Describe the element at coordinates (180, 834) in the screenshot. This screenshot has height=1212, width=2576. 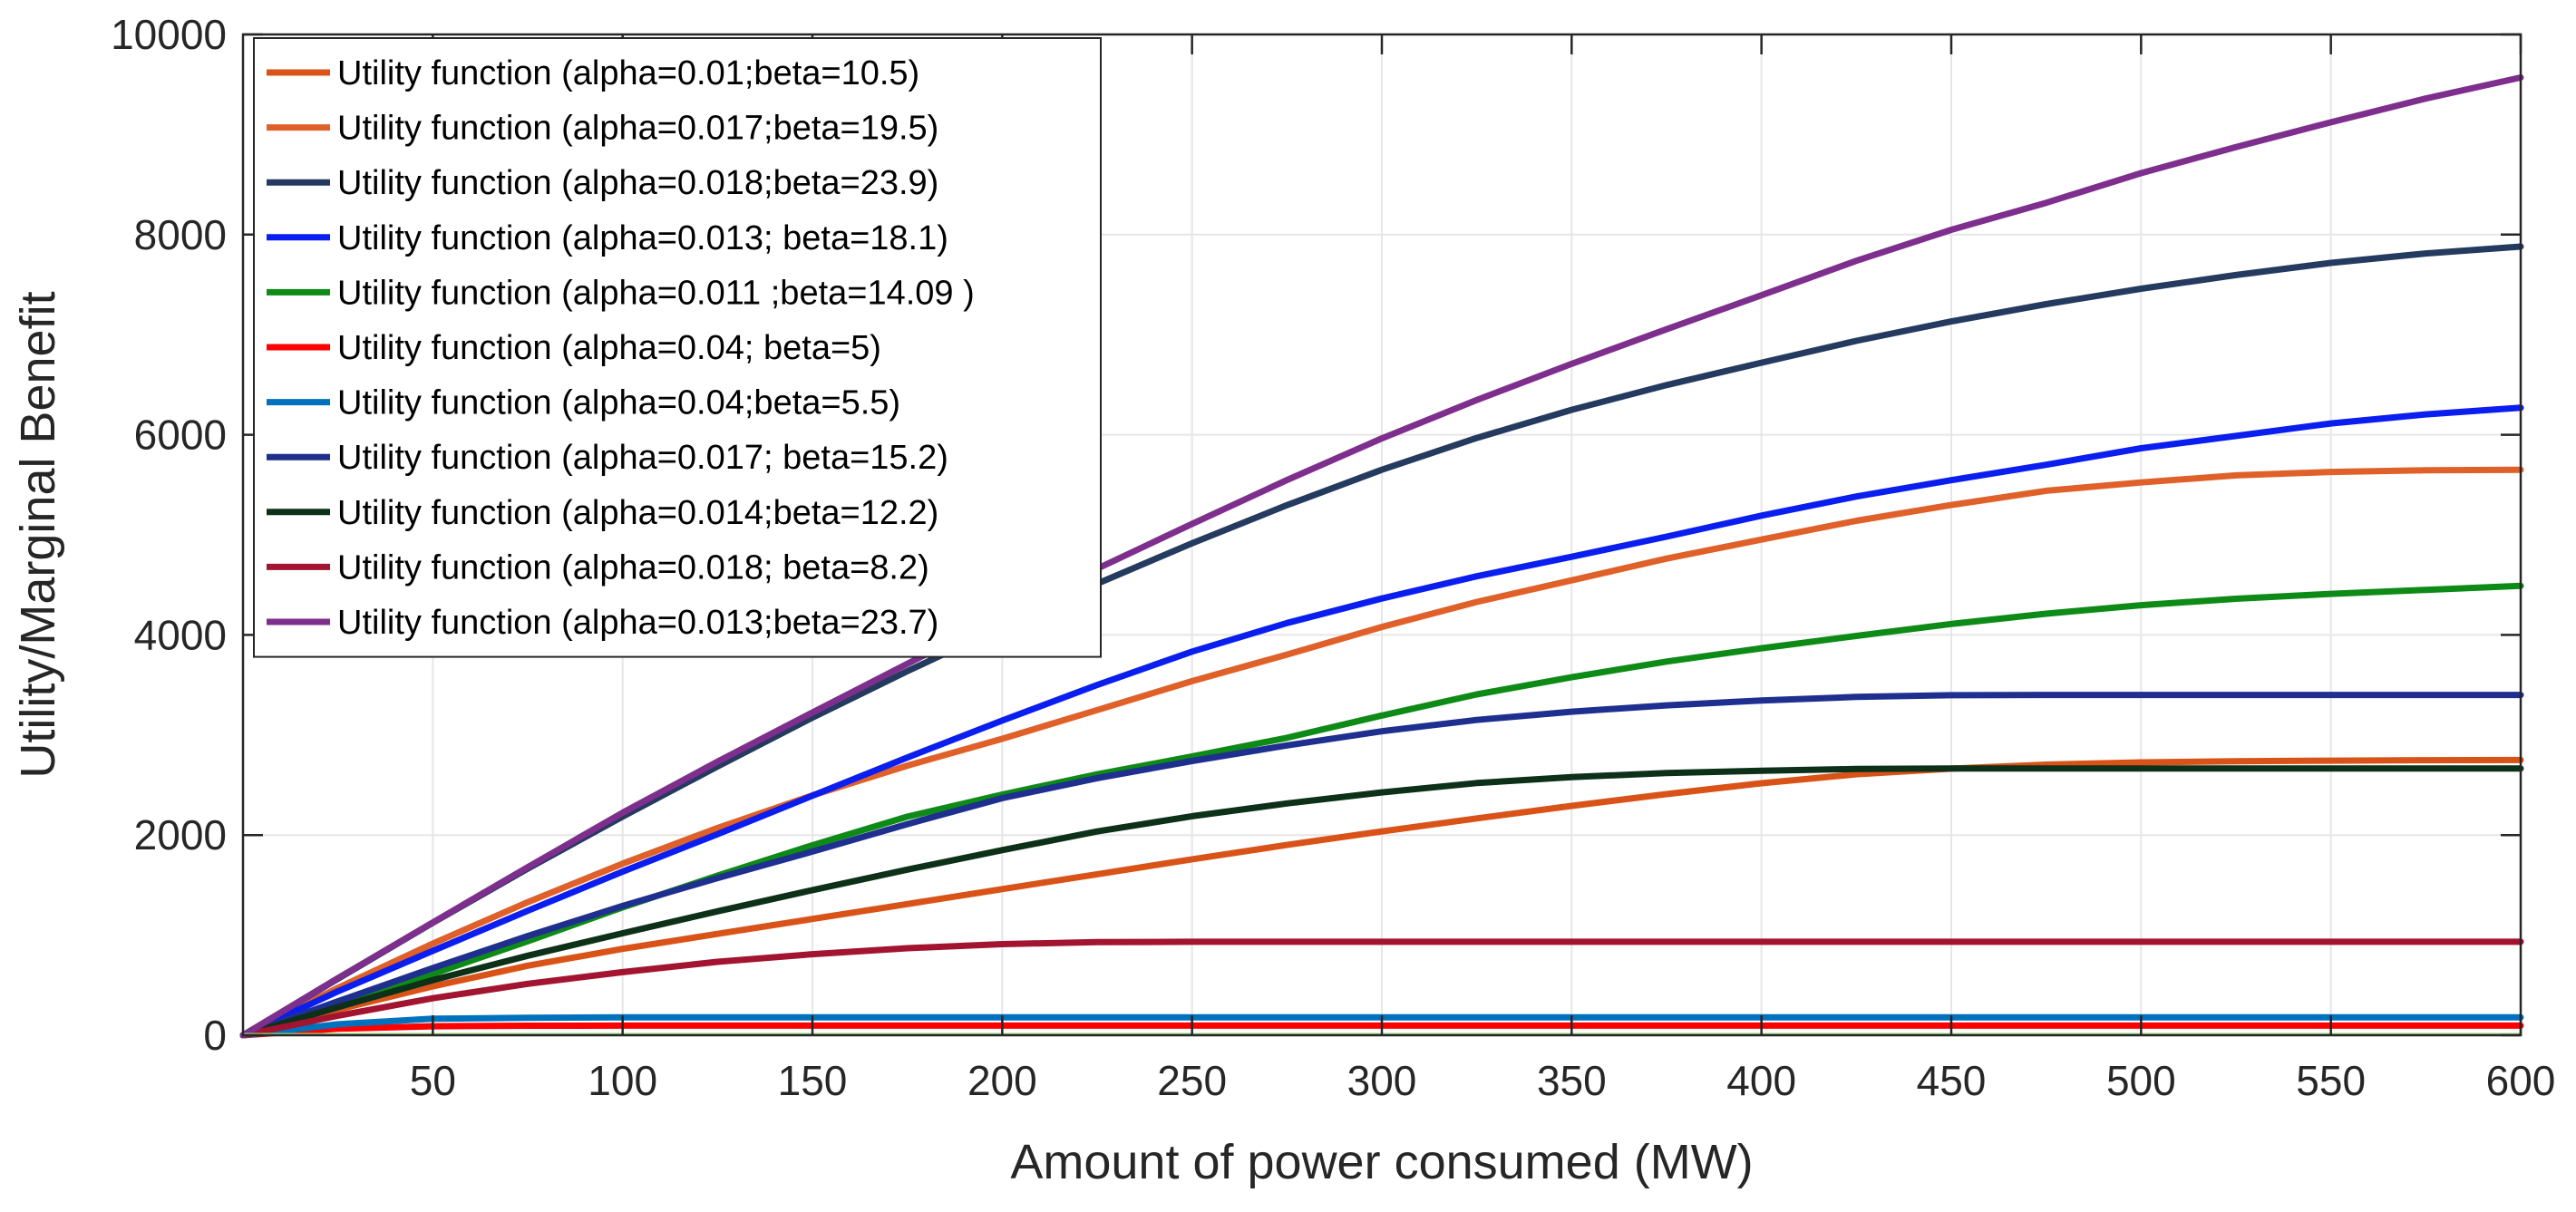
I see `y-tick-label: 2000` at that location.